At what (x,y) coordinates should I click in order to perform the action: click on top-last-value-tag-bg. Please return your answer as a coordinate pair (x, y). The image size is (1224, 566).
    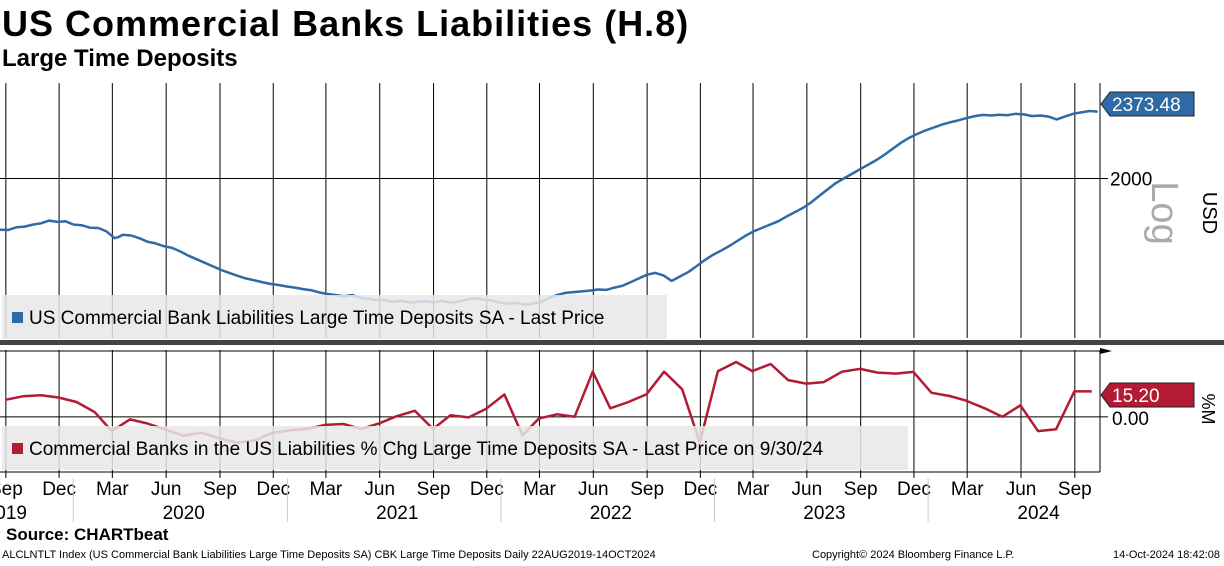
    Looking at the image, I should click on (1147, 104).